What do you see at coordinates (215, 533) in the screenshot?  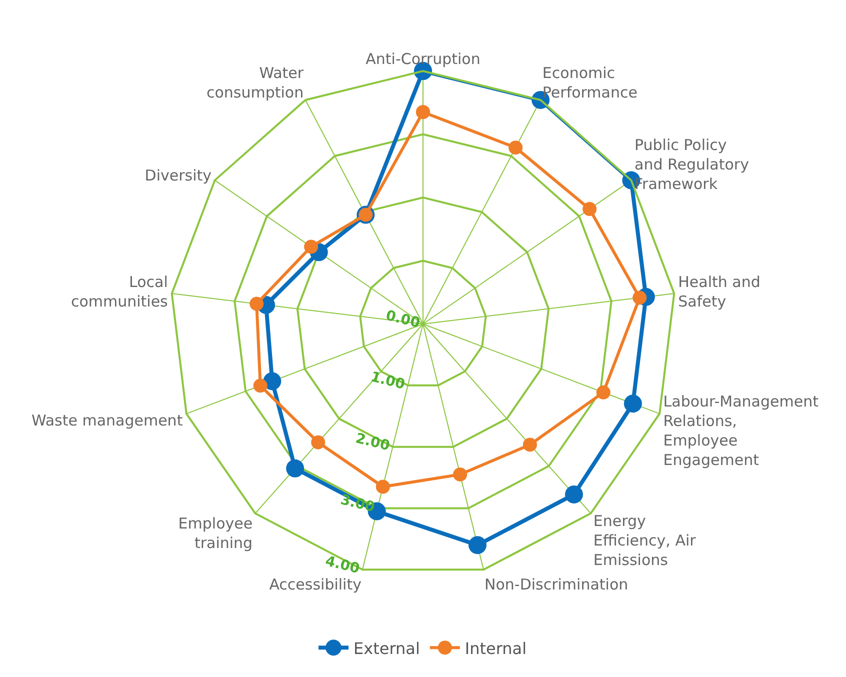 I see `spoke-label: Employee training` at bounding box center [215, 533].